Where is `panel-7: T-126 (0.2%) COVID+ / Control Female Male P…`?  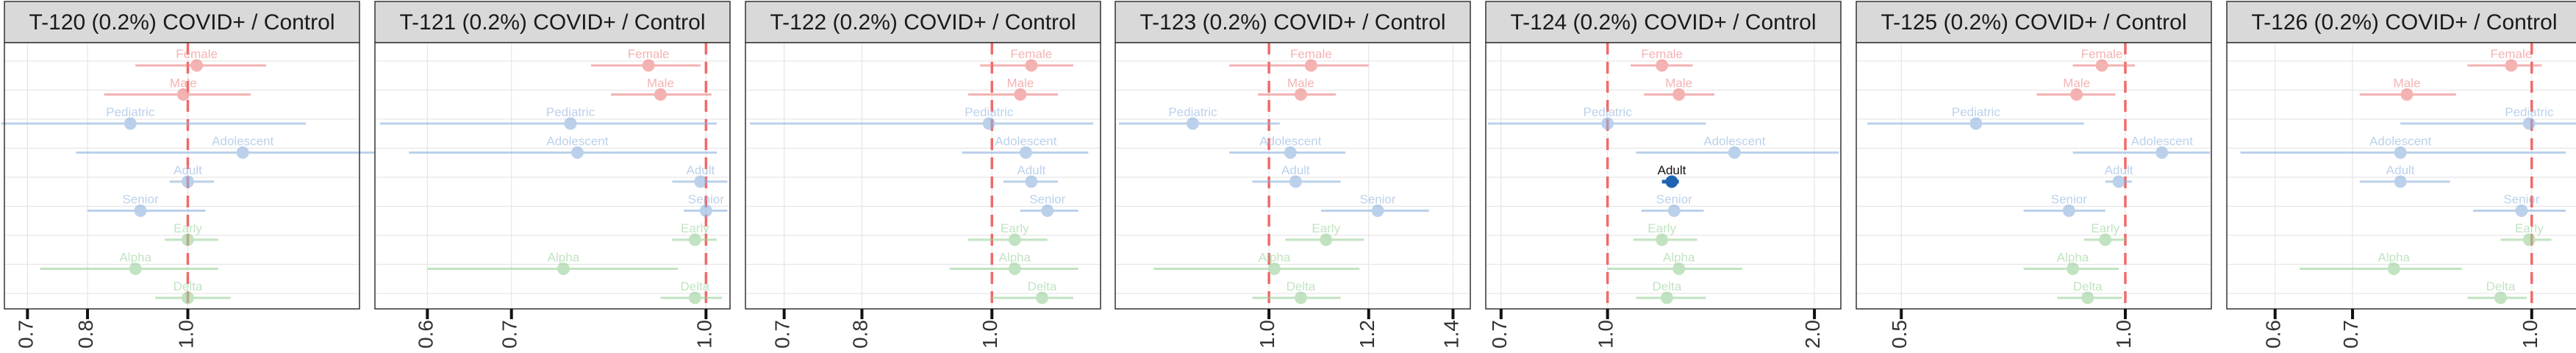 panel-7: T-126 (0.2%) COVID+ / Control Female Male P… is located at coordinates (2401, 175).